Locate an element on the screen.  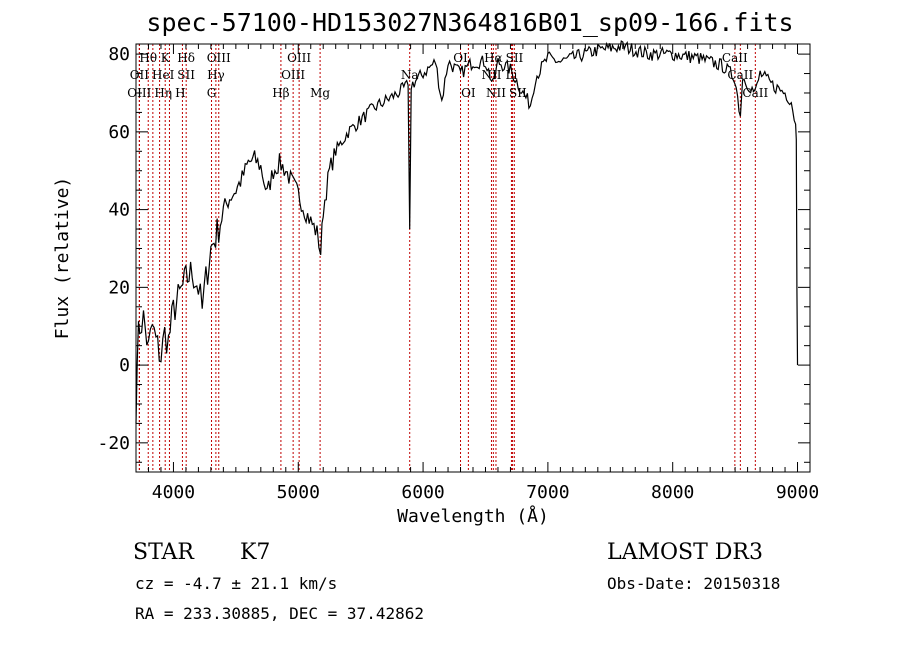
line-label: K is located at coordinates (166, 58).